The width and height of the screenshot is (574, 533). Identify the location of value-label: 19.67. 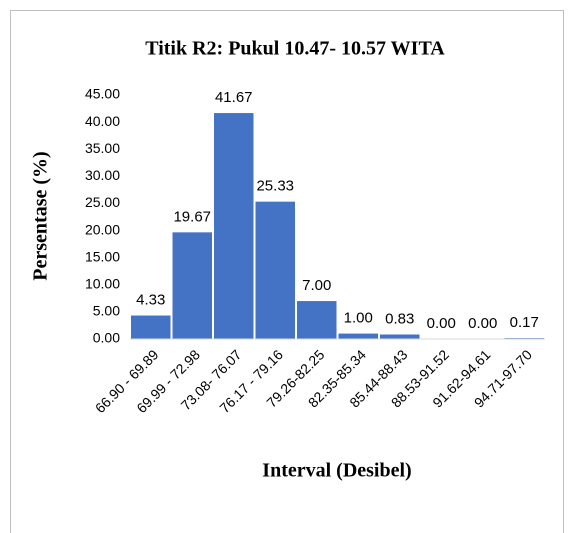
(192, 216).